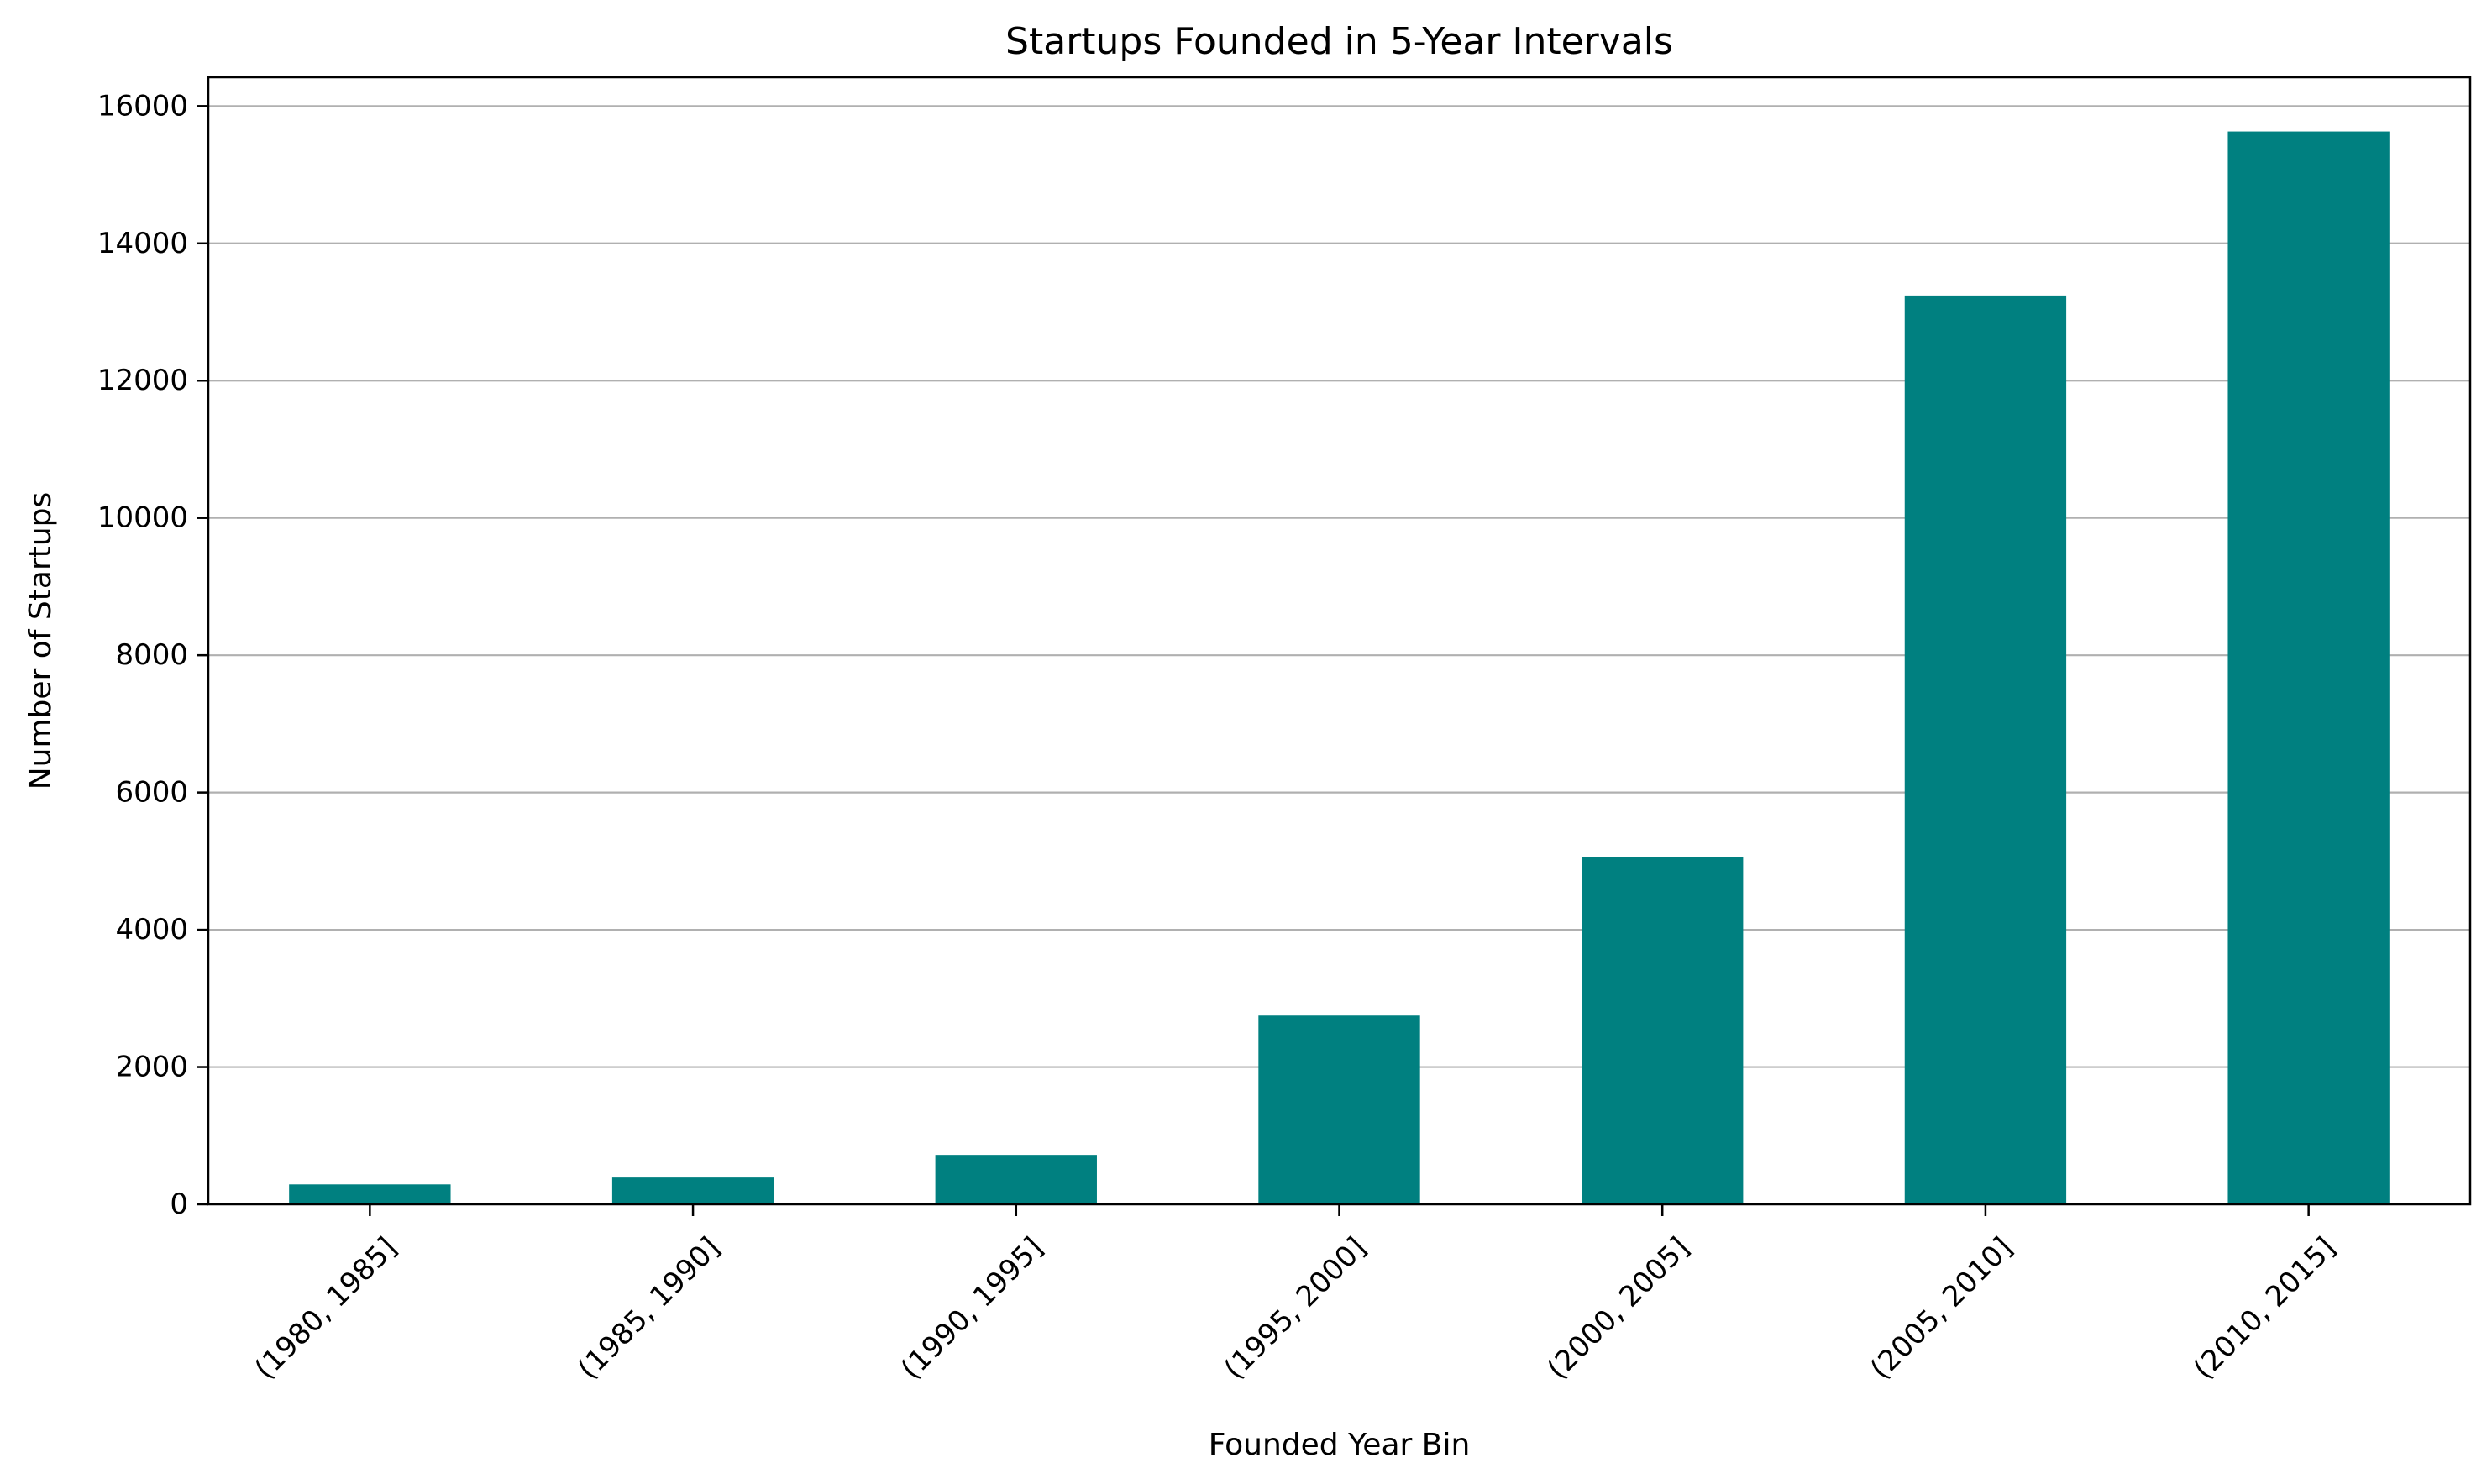 The width and height of the screenshot is (2492, 1484). What do you see at coordinates (143, 381) in the screenshot?
I see `y-tick-label: 12000` at bounding box center [143, 381].